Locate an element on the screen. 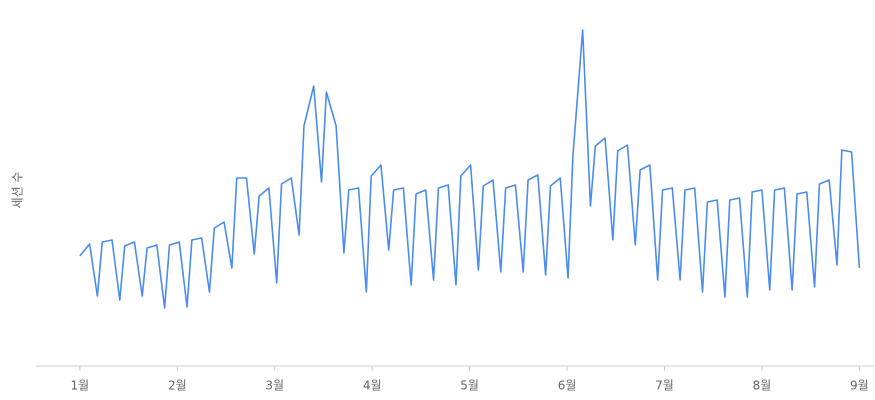 The width and height of the screenshot is (875, 400). y-axis-label: 세션 수 is located at coordinates (18, 190).